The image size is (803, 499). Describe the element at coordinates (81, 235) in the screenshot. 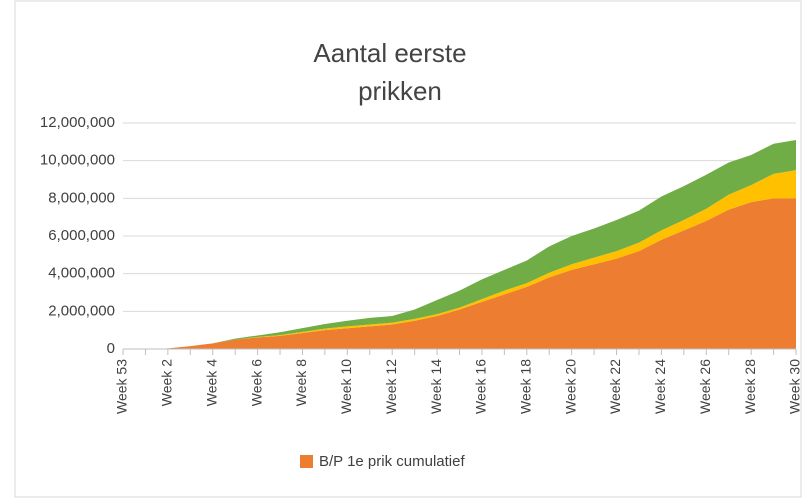

I see `y-tick-label: 6,000,000` at that location.